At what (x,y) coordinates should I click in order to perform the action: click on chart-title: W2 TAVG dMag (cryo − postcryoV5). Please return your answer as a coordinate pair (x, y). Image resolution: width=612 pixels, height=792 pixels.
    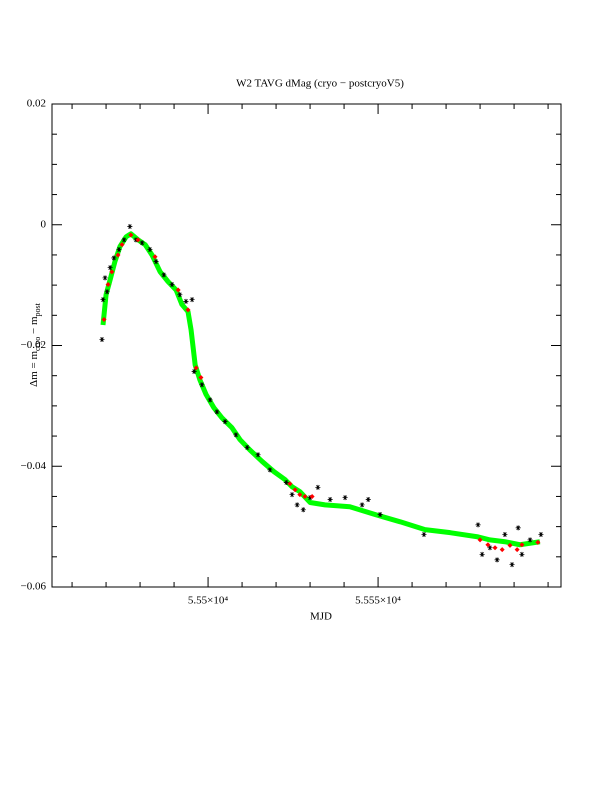
    Looking at the image, I should click on (320, 84).